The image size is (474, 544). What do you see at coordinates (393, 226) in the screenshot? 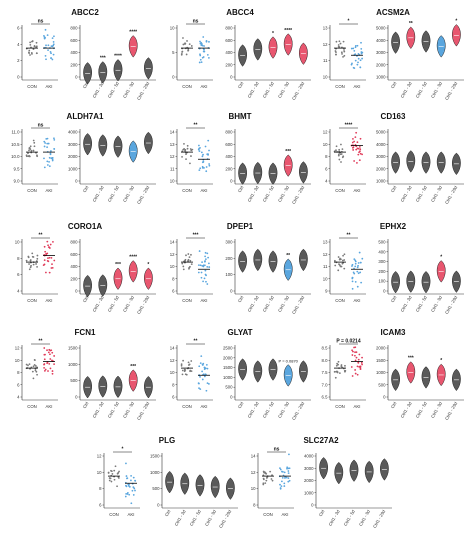
I see `gene-title: EPHX2` at bounding box center [393, 226].